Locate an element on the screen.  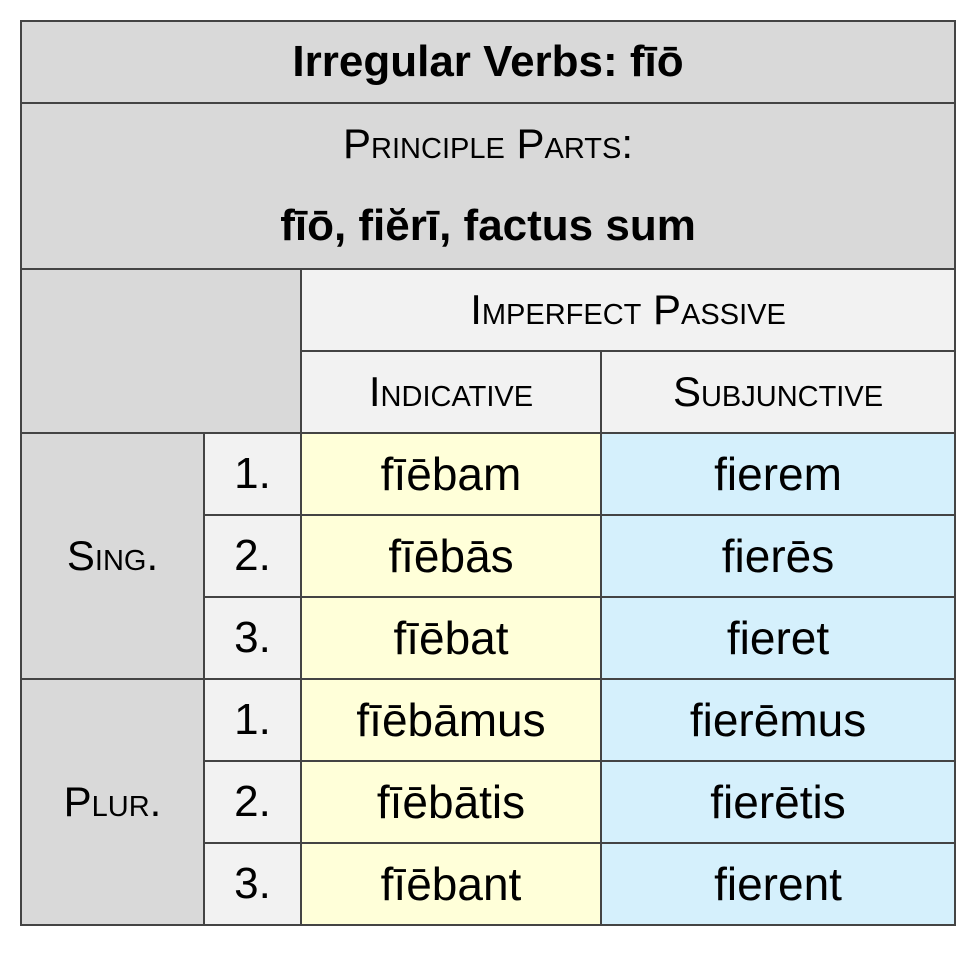
tense-header: Imperfect Passive is located at coordinates (628, 310).